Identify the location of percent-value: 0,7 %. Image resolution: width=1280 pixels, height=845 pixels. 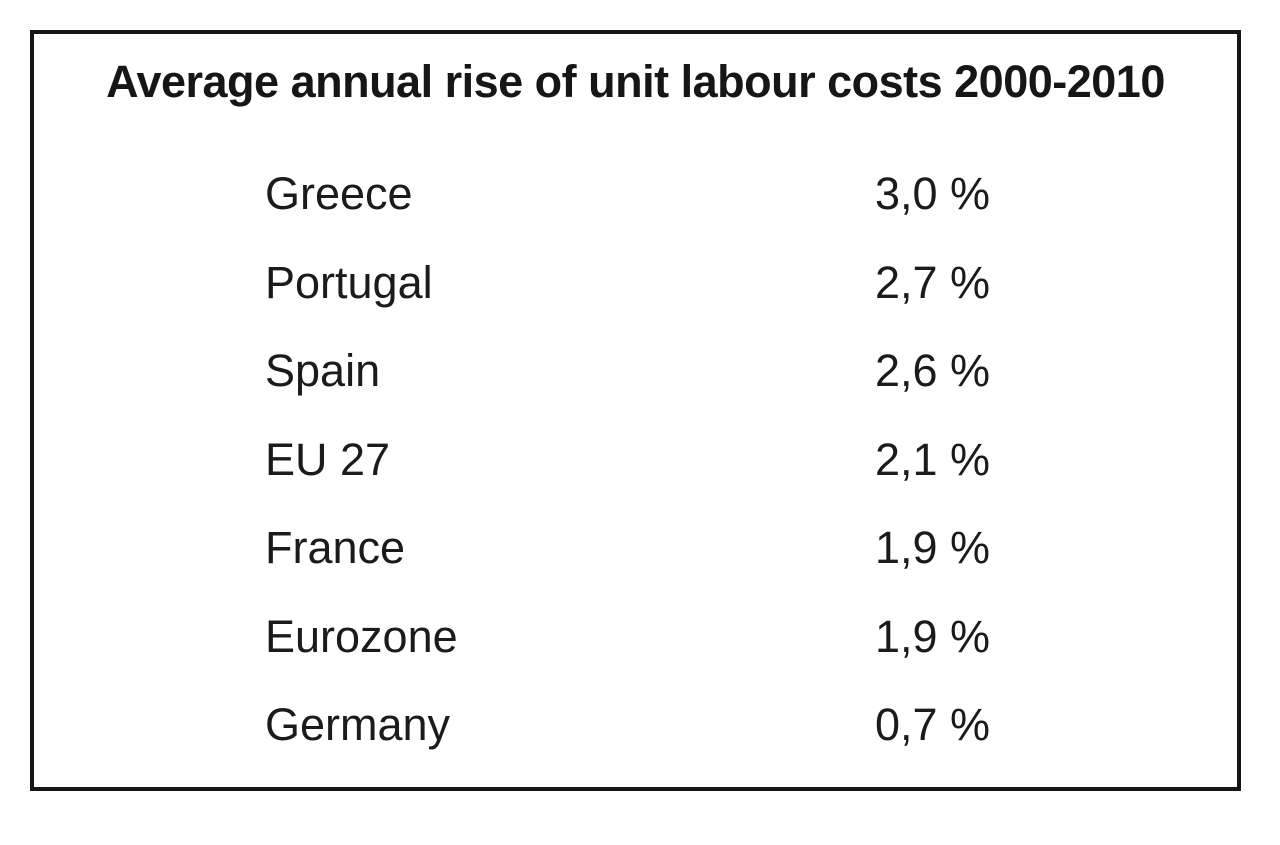
(933, 725).